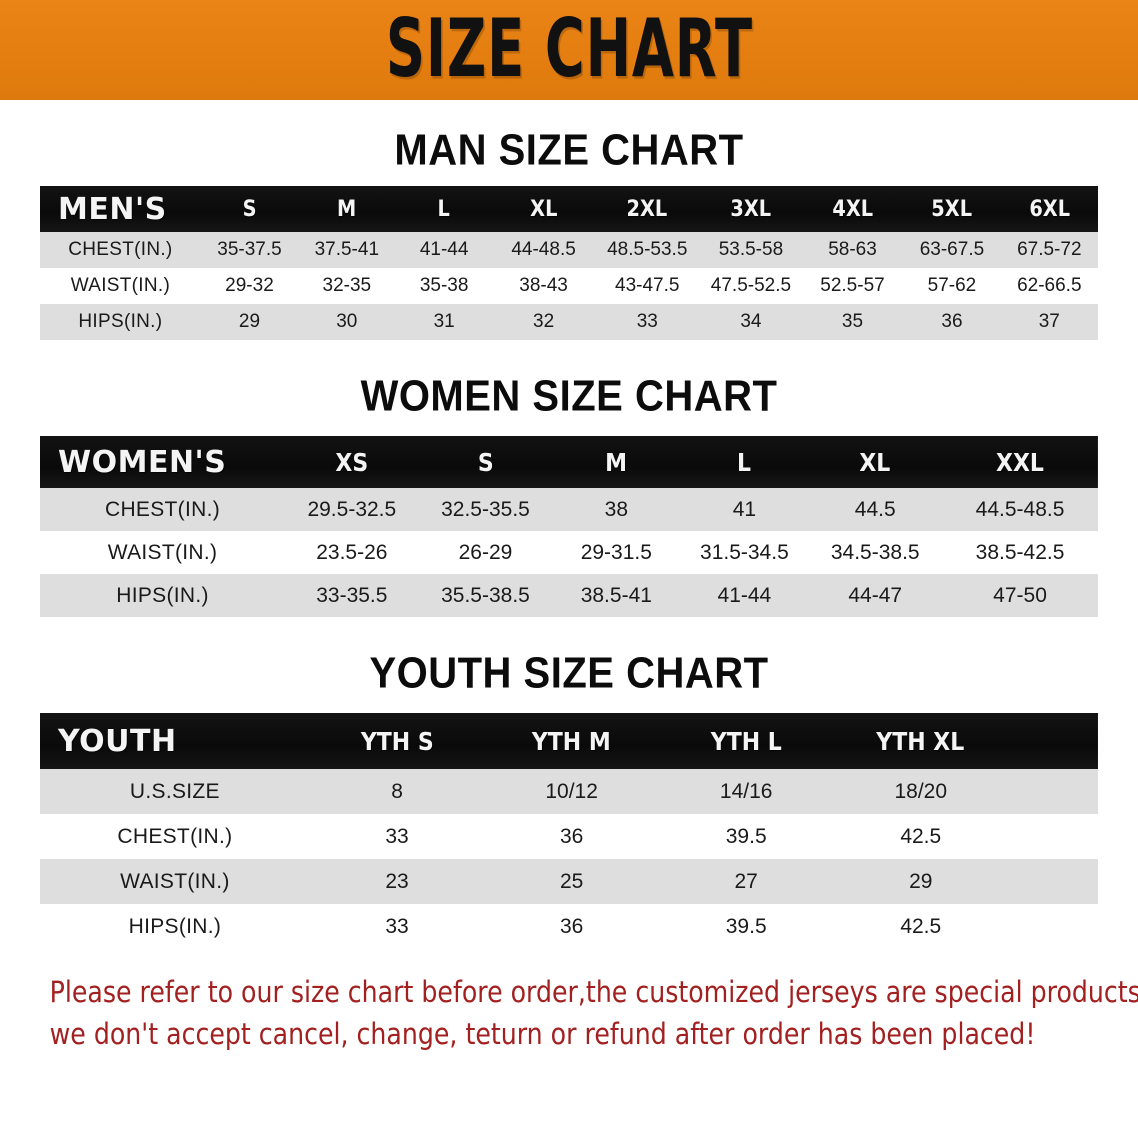 The height and width of the screenshot is (1132, 1138). Describe the element at coordinates (569, 673) in the screenshot. I see `youth-section-title: YOUTH SIZE CHART` at that location.